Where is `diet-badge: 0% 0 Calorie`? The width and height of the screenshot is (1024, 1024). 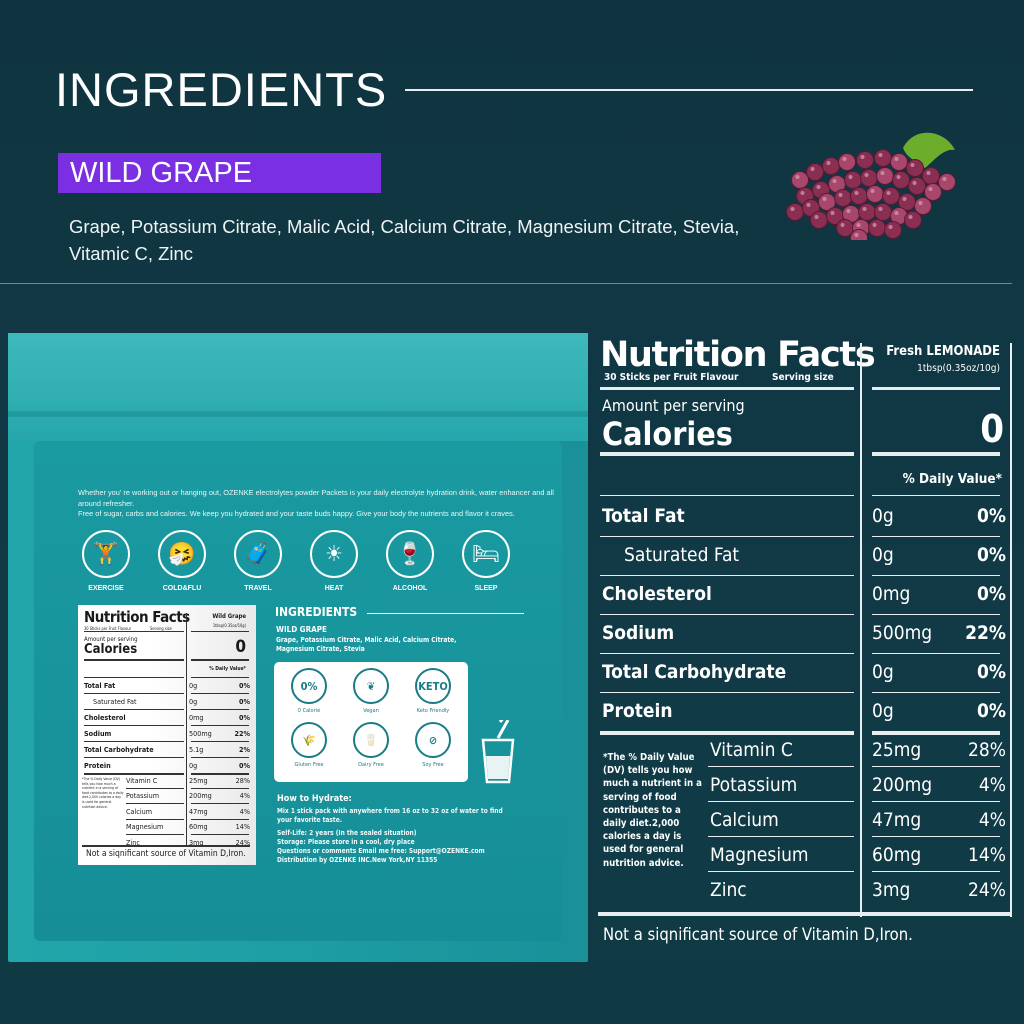
diet-badge: 0% 0 Calorie is located at coordinates (309, 695).